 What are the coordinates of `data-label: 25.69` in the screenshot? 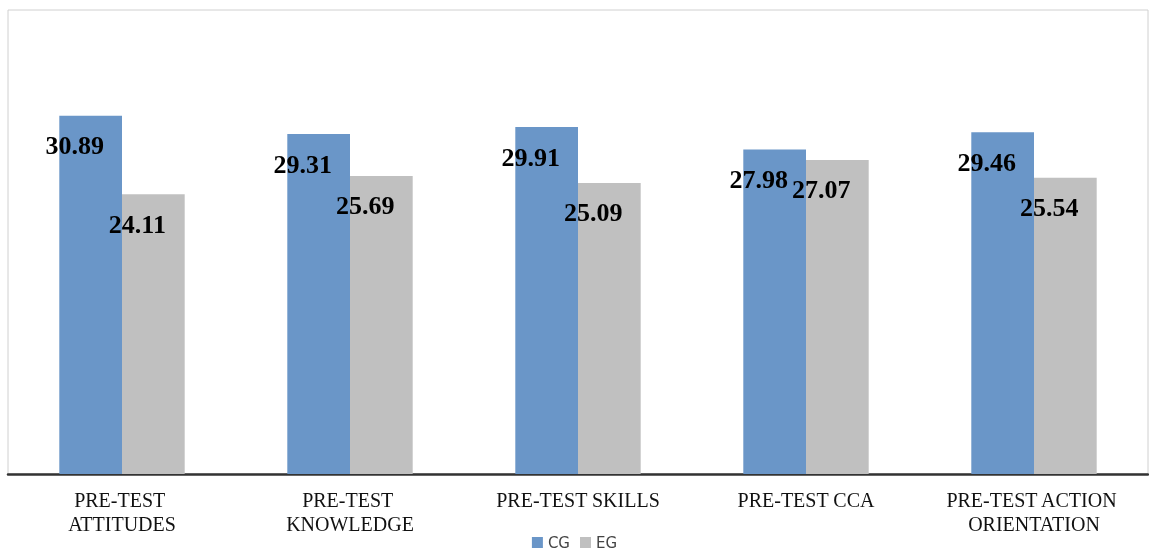 It's located at (365, 206).